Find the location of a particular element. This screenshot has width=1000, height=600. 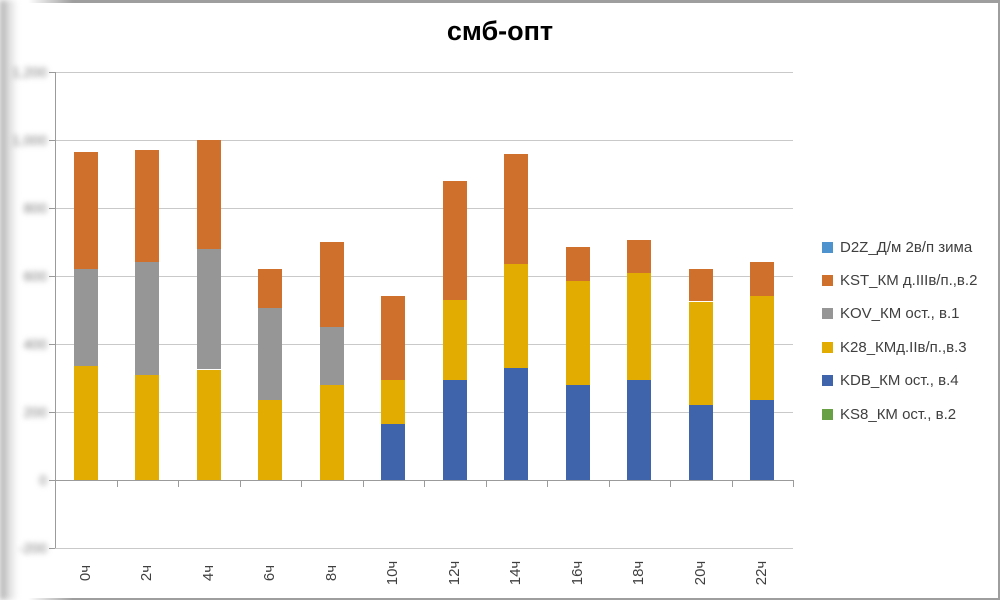

y-axis-line is located at coordinates (55, 310).